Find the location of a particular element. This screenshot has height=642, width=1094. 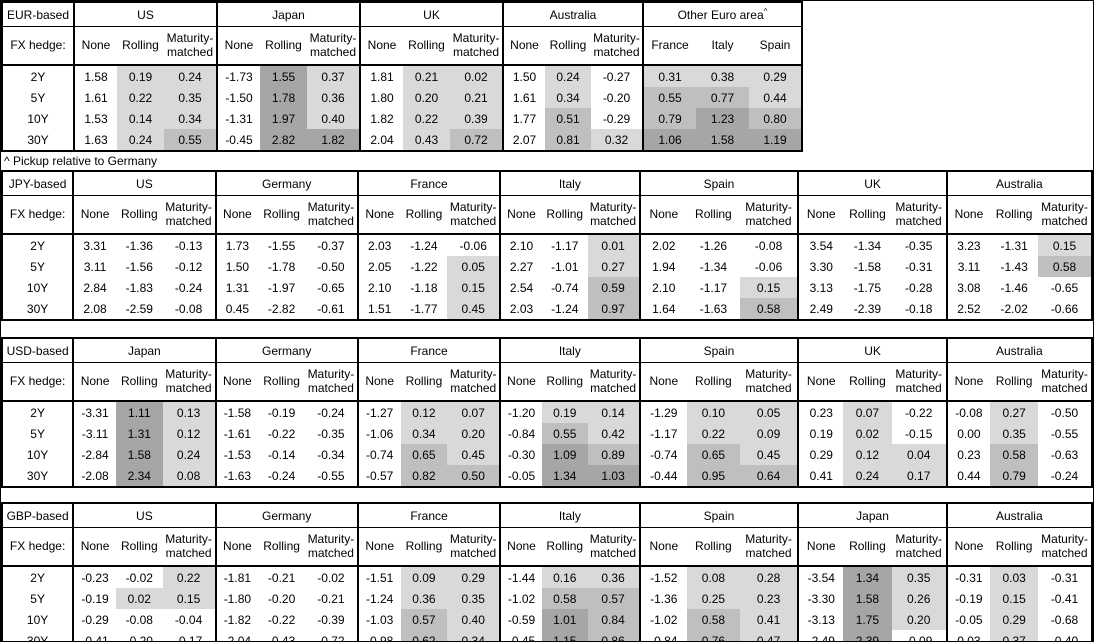

value-cell: -1.17 is located at coordinates (565, 245).